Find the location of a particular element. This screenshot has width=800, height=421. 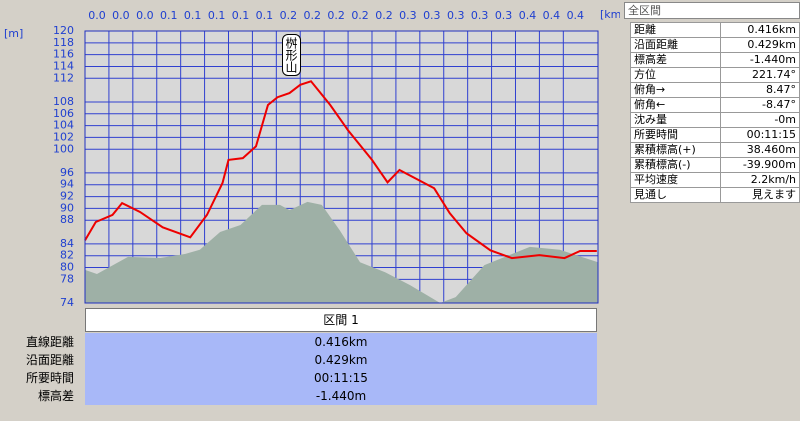

summary-value: 00:11:15 is located at coordinates (760, 135).